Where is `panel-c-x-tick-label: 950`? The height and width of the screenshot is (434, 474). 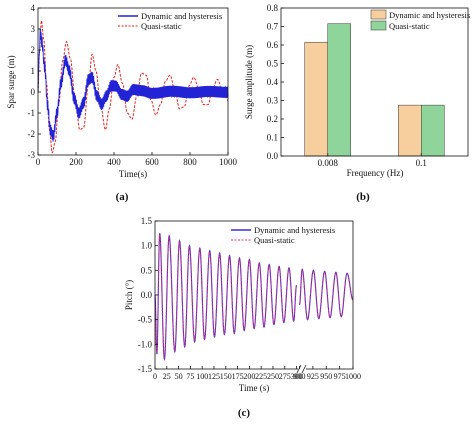
panel-c-x-tick-label: 950 is located at coordinates (326, 376).